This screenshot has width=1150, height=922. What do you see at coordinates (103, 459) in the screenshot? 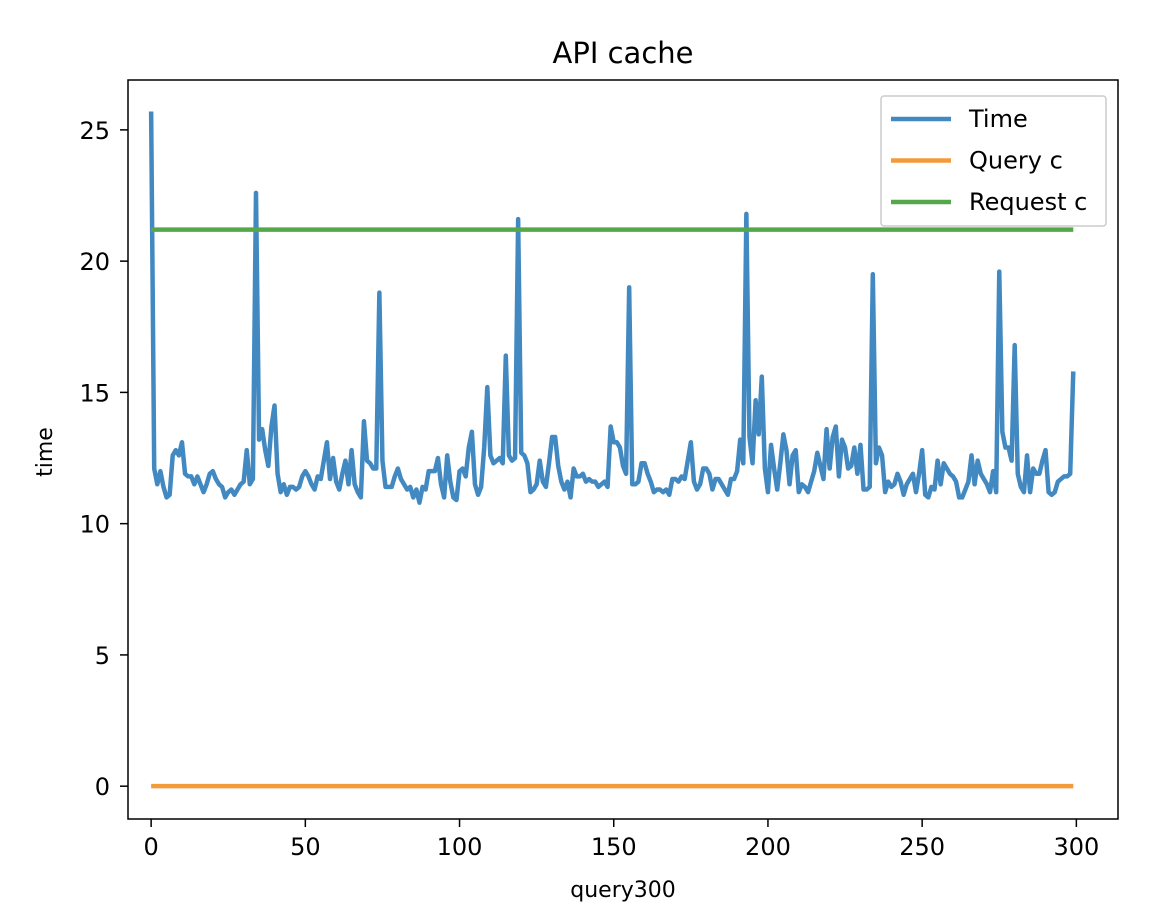
I see `y-axis: 0 5 10 15 20 25` at bounding box center [103, 459].